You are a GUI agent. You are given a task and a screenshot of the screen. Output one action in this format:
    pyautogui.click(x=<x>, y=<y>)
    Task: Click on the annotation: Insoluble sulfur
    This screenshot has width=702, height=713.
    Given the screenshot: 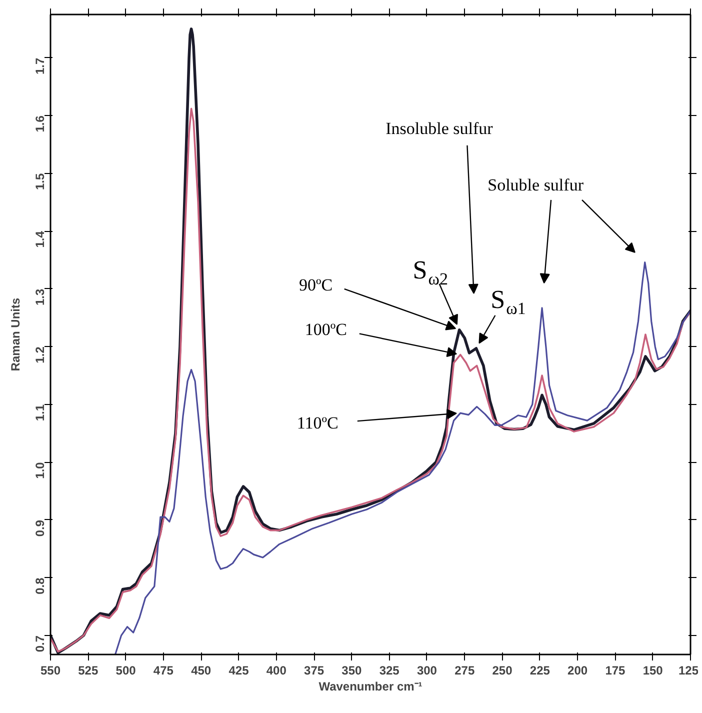 What is the action you would take?
    pyautogui.click(x=440, y=128)
    